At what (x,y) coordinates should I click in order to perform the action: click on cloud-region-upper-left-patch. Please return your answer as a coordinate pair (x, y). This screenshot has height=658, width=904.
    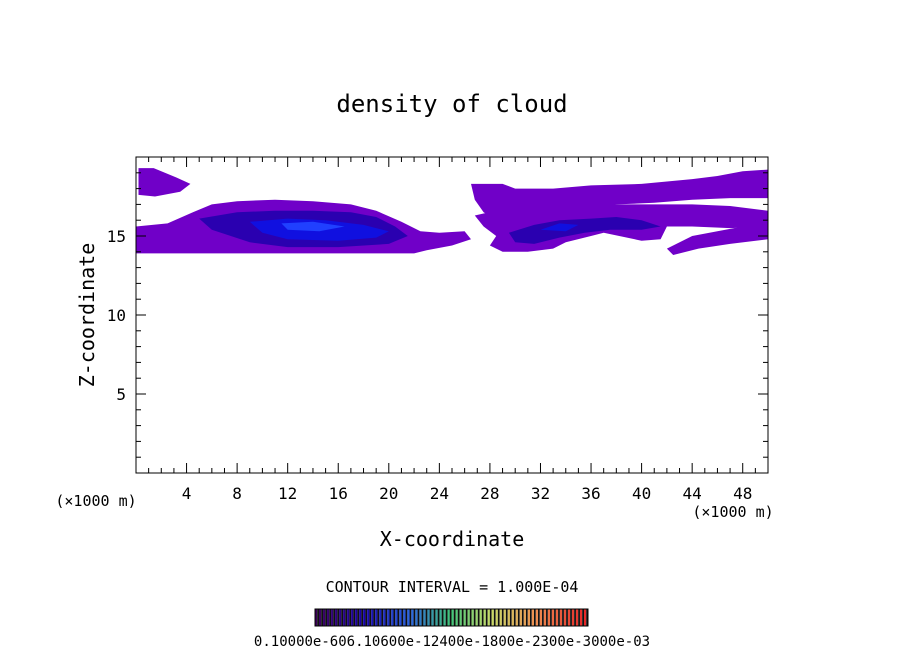
    Looking at the image, I should click on (164, 182).